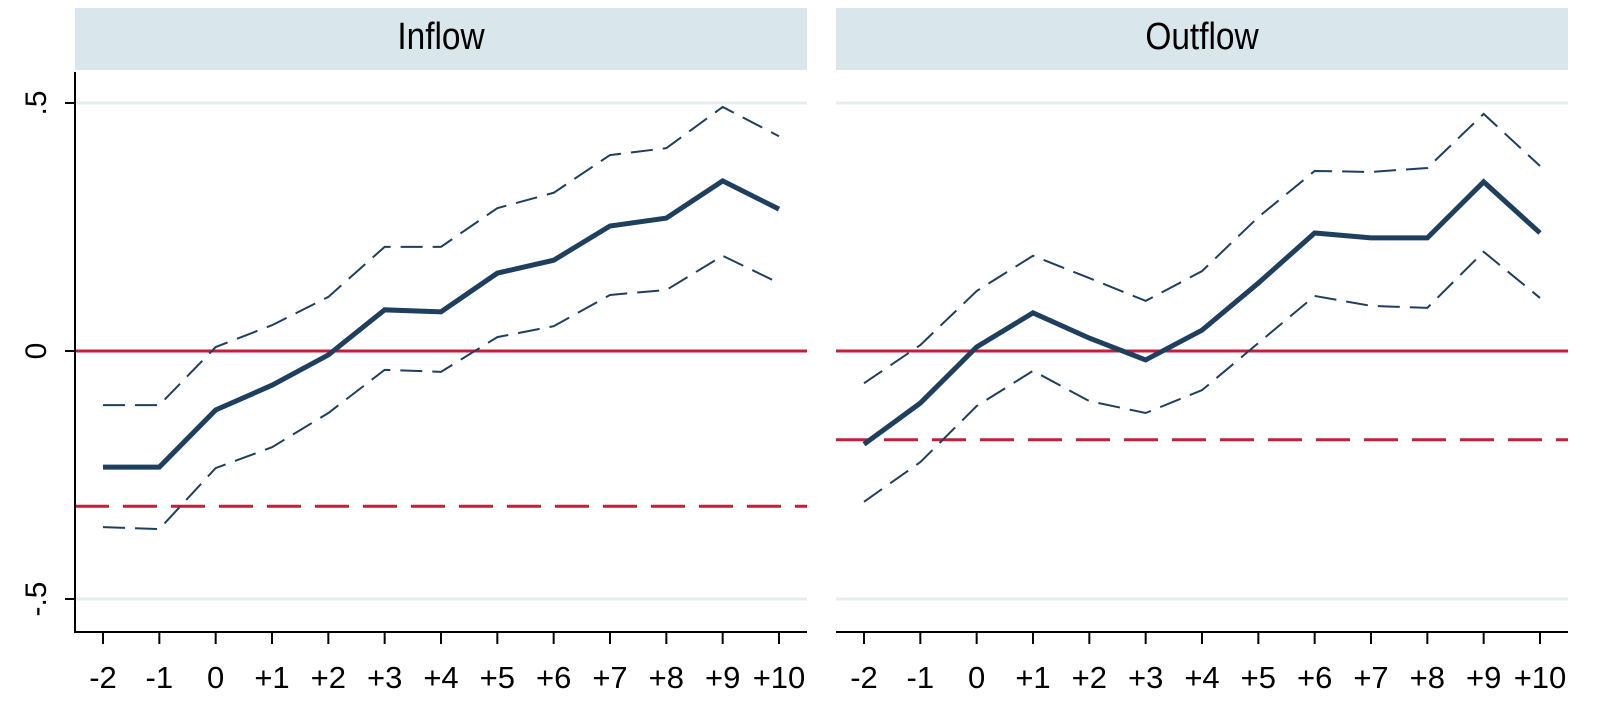 The width and height of the screenshot is (1608, 715). Describe the element at coordinates (1202, 376) in the screenshot. I see `confidence-band-line` at that location.